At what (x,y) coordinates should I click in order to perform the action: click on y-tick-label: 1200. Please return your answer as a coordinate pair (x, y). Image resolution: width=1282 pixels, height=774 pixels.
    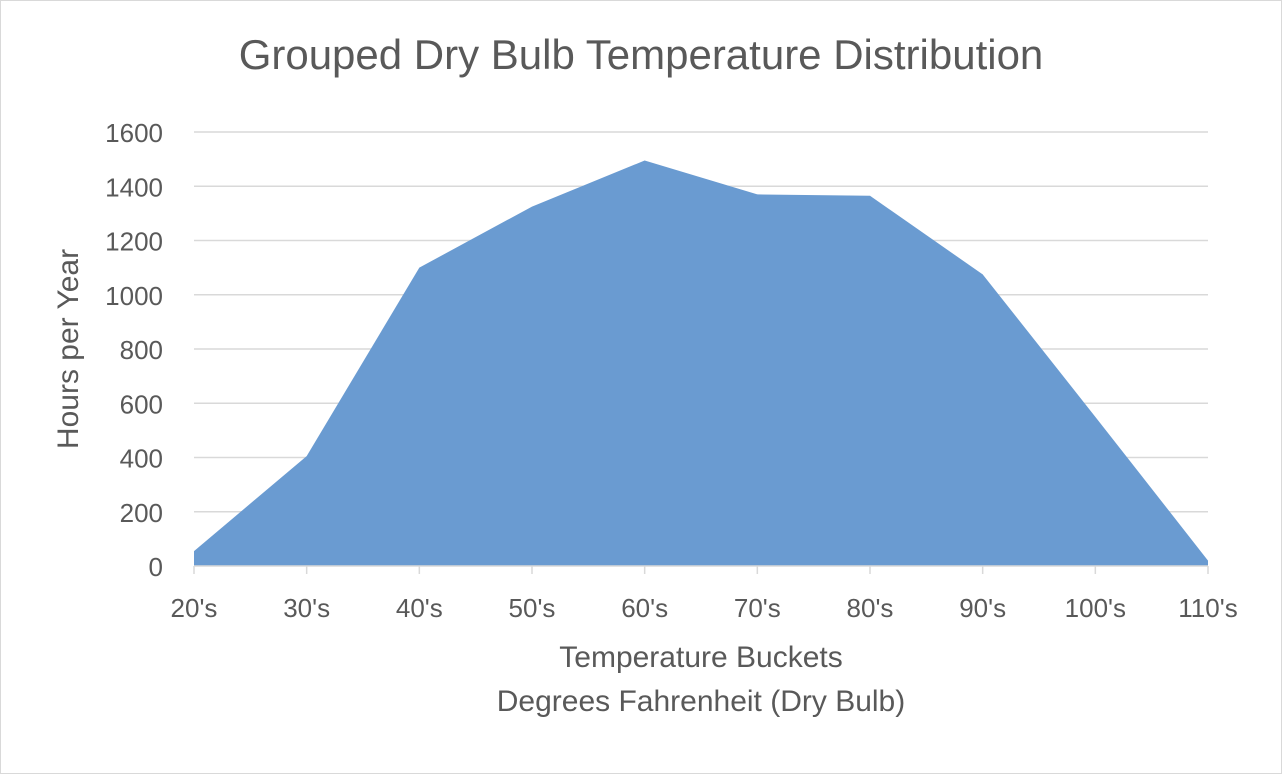
    Looking at the image, I should click on (134, 242).